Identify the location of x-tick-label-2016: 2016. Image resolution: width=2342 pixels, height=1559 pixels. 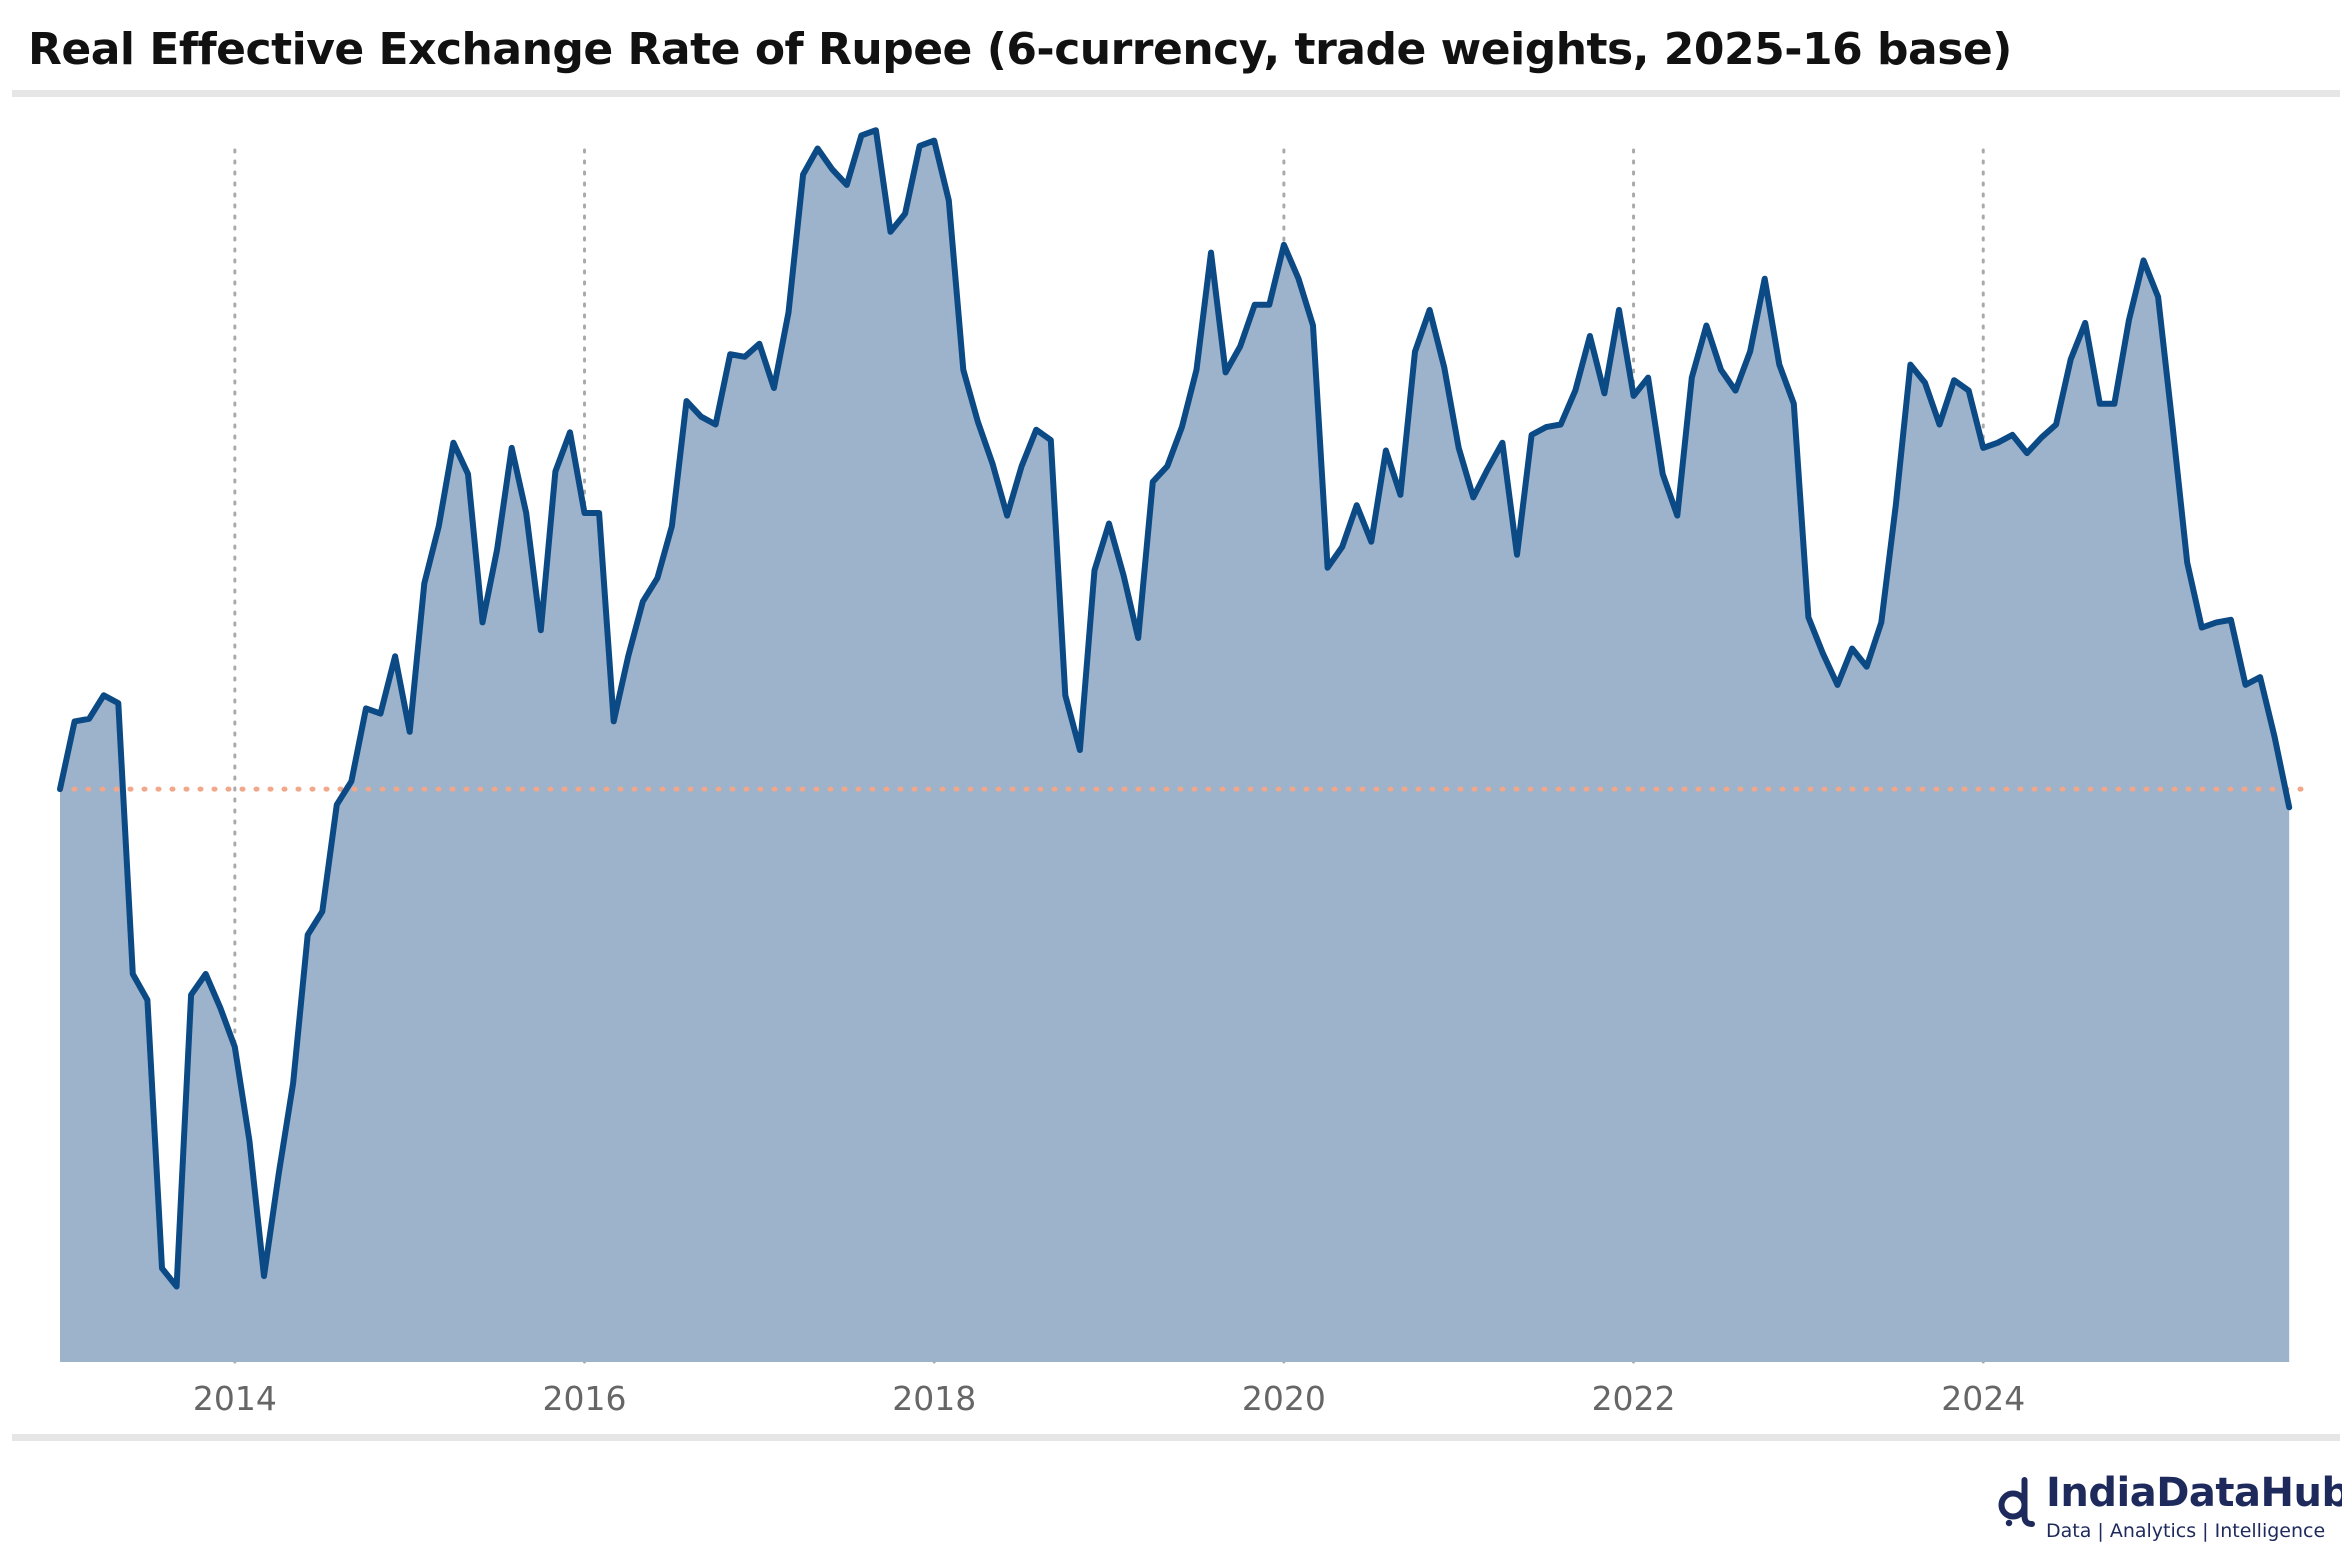
(585, 1398).